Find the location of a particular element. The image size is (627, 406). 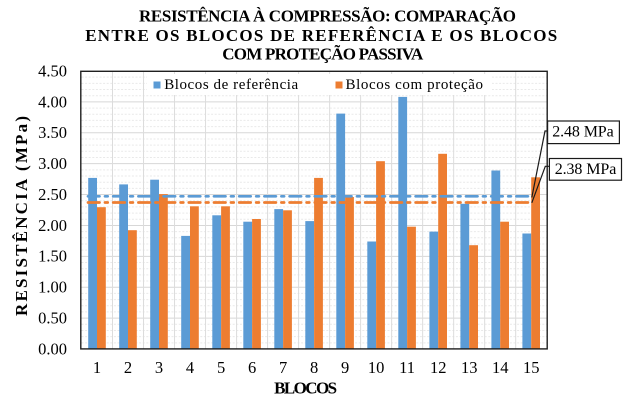

svg-text: 1.50 is located at coordinates (52, 256).